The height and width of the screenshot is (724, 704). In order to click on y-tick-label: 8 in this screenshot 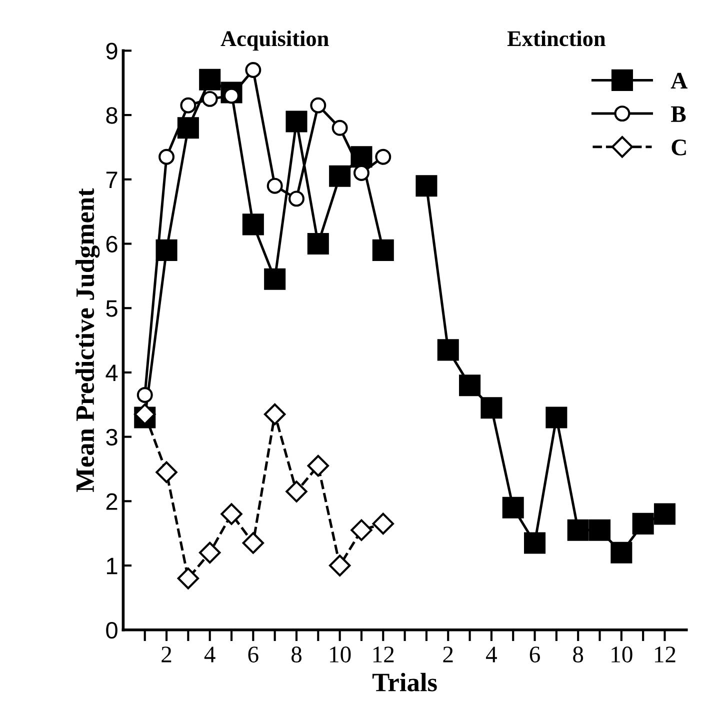, I will do `click(112, 115)`.